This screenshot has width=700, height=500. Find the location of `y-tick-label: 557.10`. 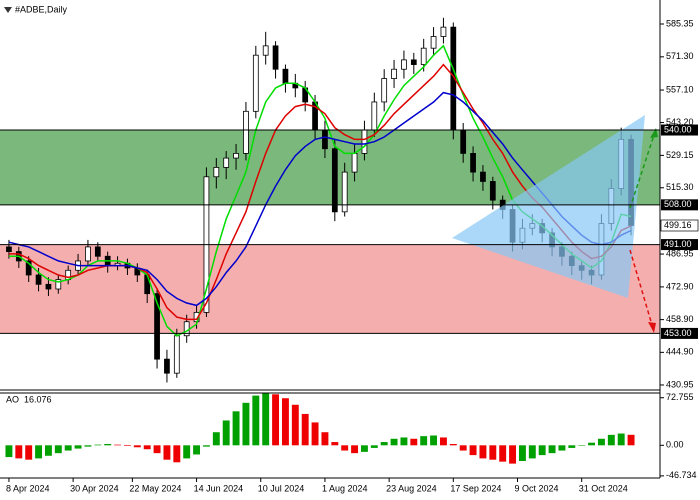

y-tick-label: 557.10 is located at coordinates (680, 89).